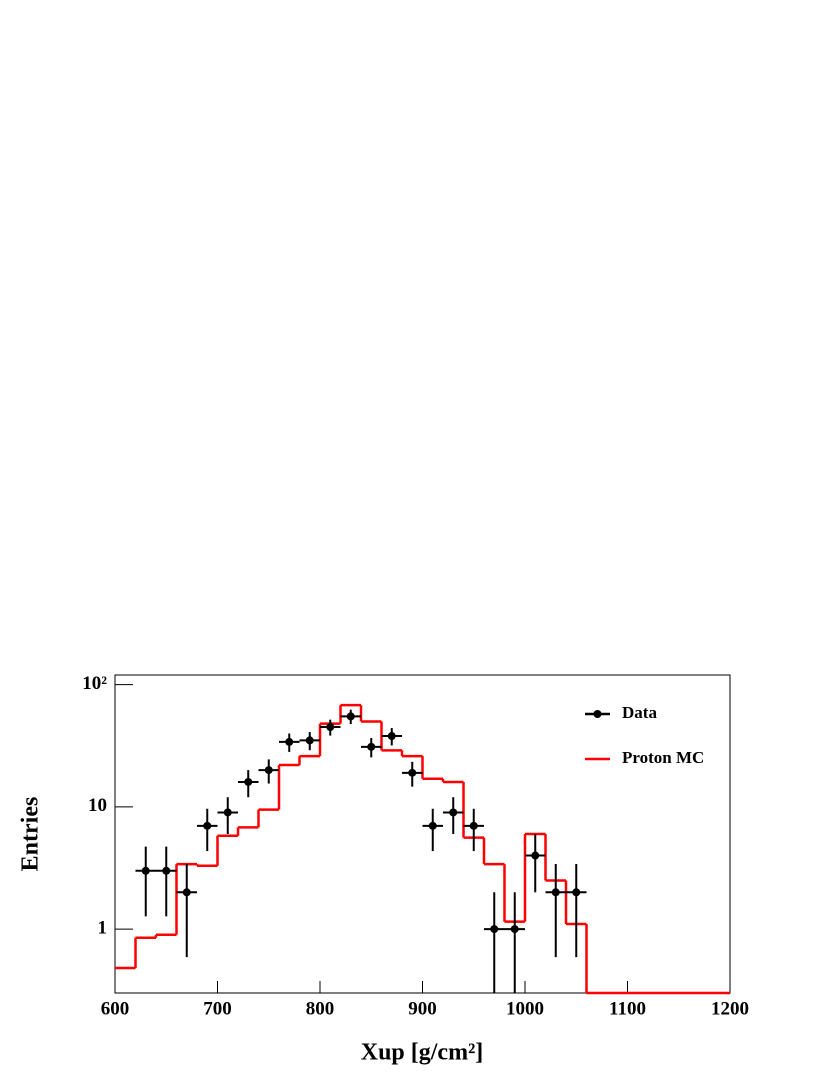 The width and height of the screenshot is (830, 1075). I want to click on x-tick-label: 1100, so click(627, 1008).